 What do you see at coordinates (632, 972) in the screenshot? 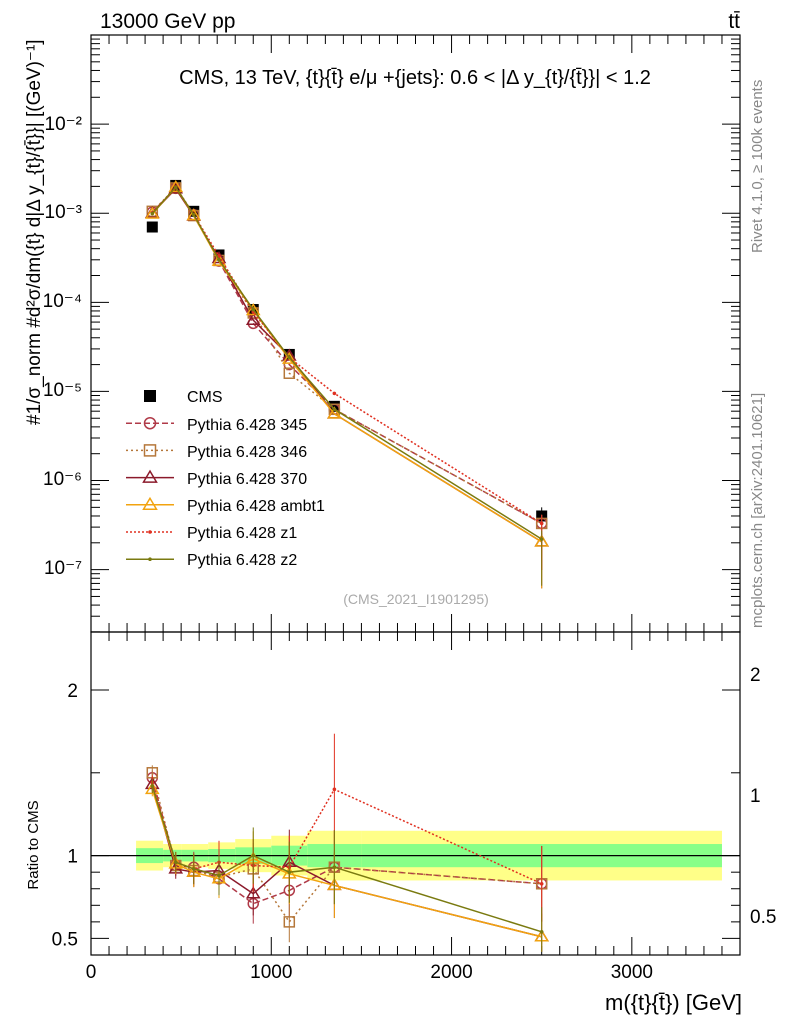
I see `x-tick-label: 3000` at bounding box center [632, 972].